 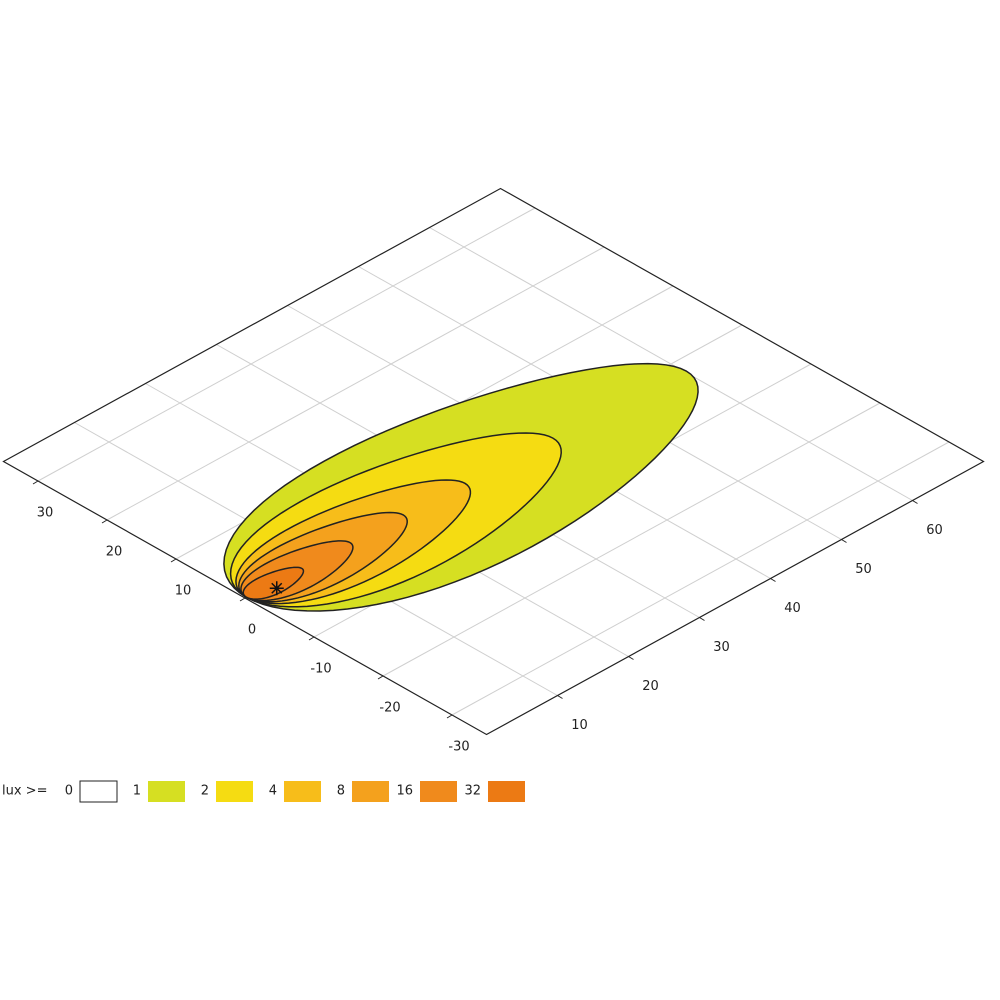 I want to click on legend-label: 32, so click(x=472, y=791).